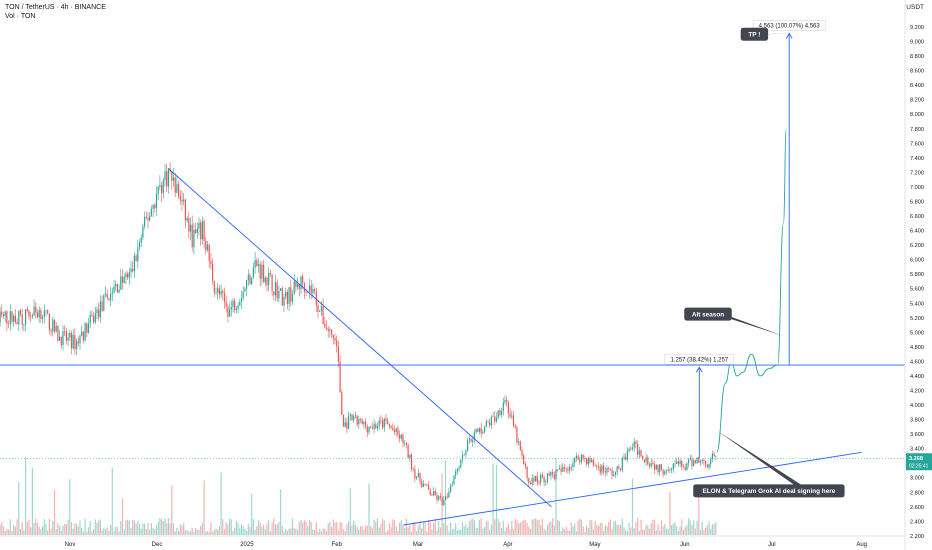  I want to click on ascending-support-trendline, so click(632, 488).